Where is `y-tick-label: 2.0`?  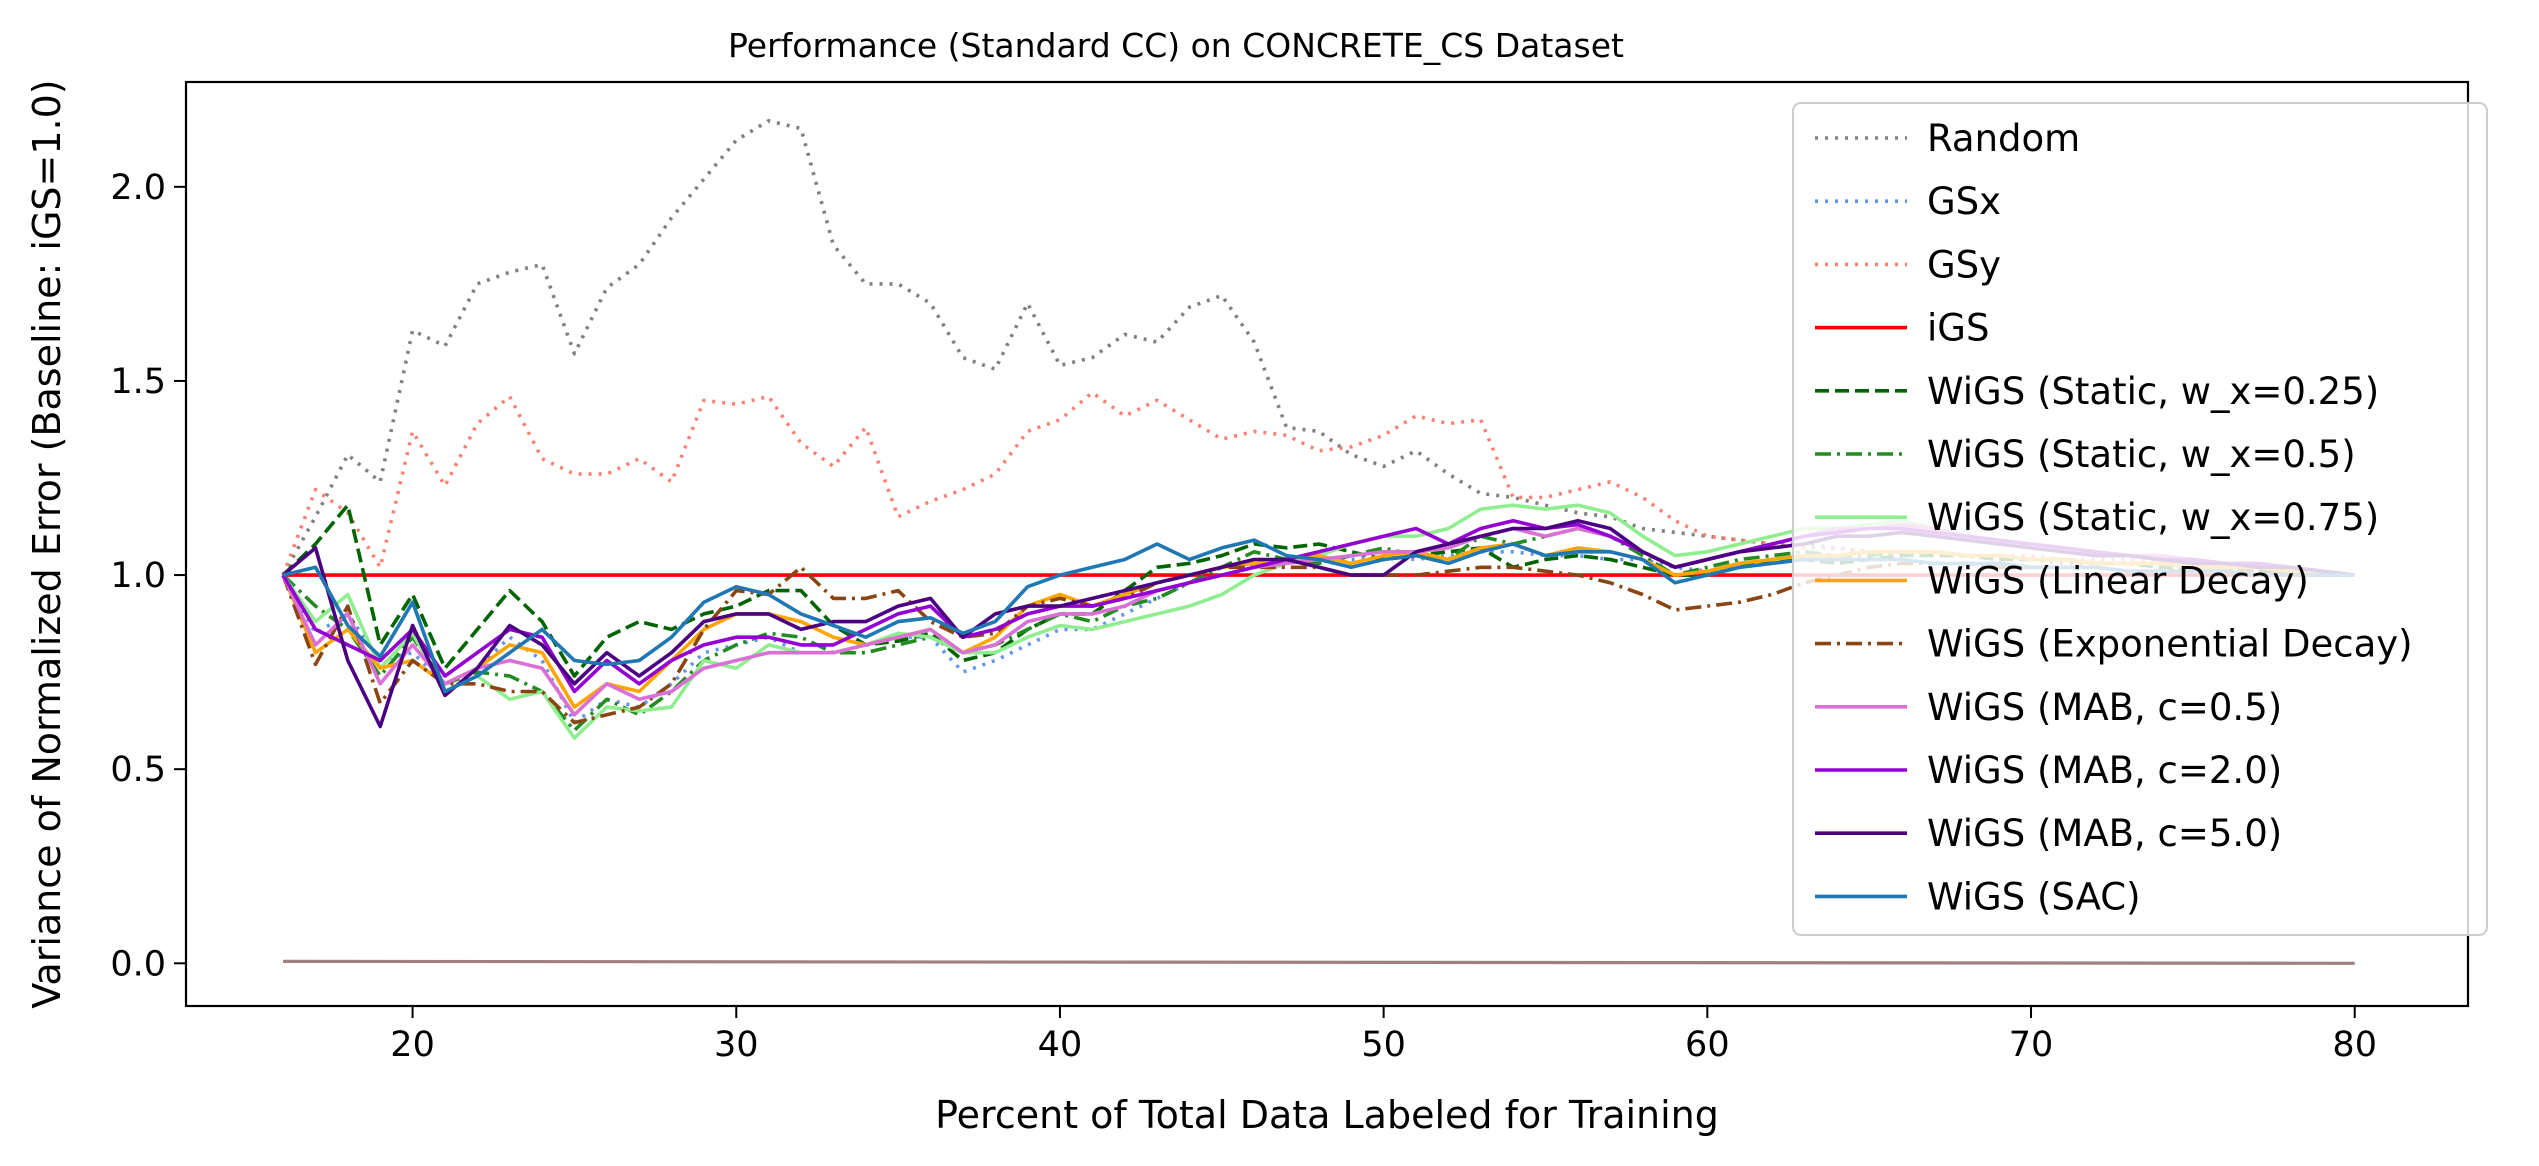
y-tick-label: 2.0 is located at coordinates (138, 188).